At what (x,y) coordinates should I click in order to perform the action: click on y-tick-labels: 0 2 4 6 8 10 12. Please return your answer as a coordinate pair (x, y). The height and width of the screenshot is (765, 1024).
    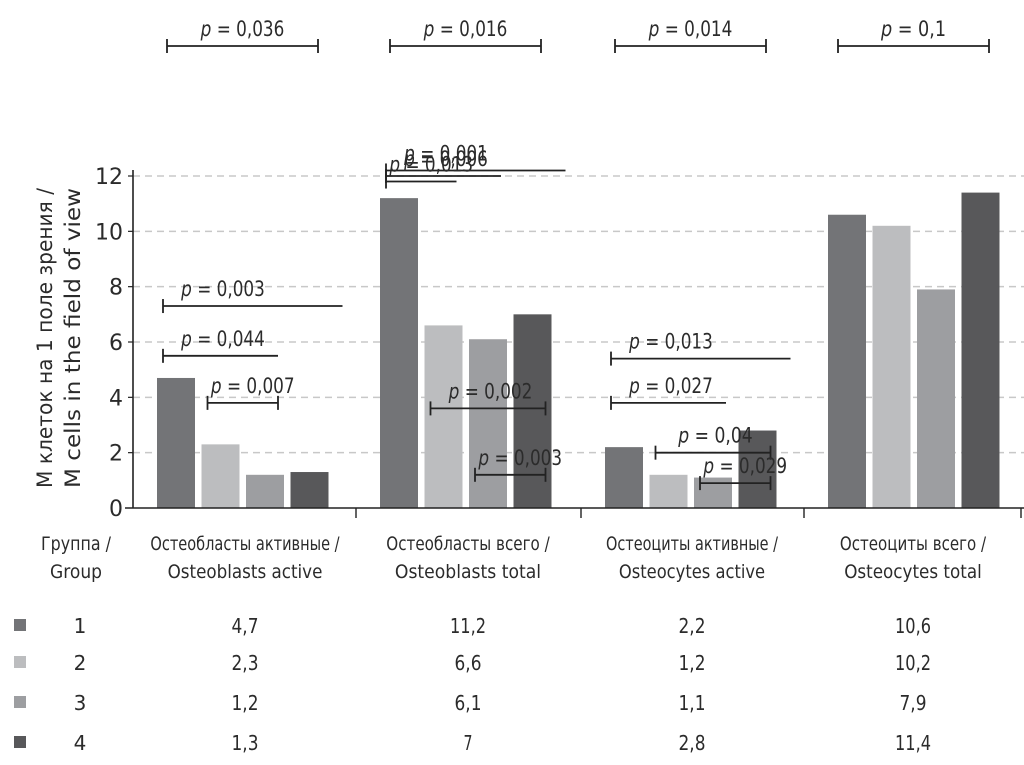
    Looking at the image, I should click on (109, 343).